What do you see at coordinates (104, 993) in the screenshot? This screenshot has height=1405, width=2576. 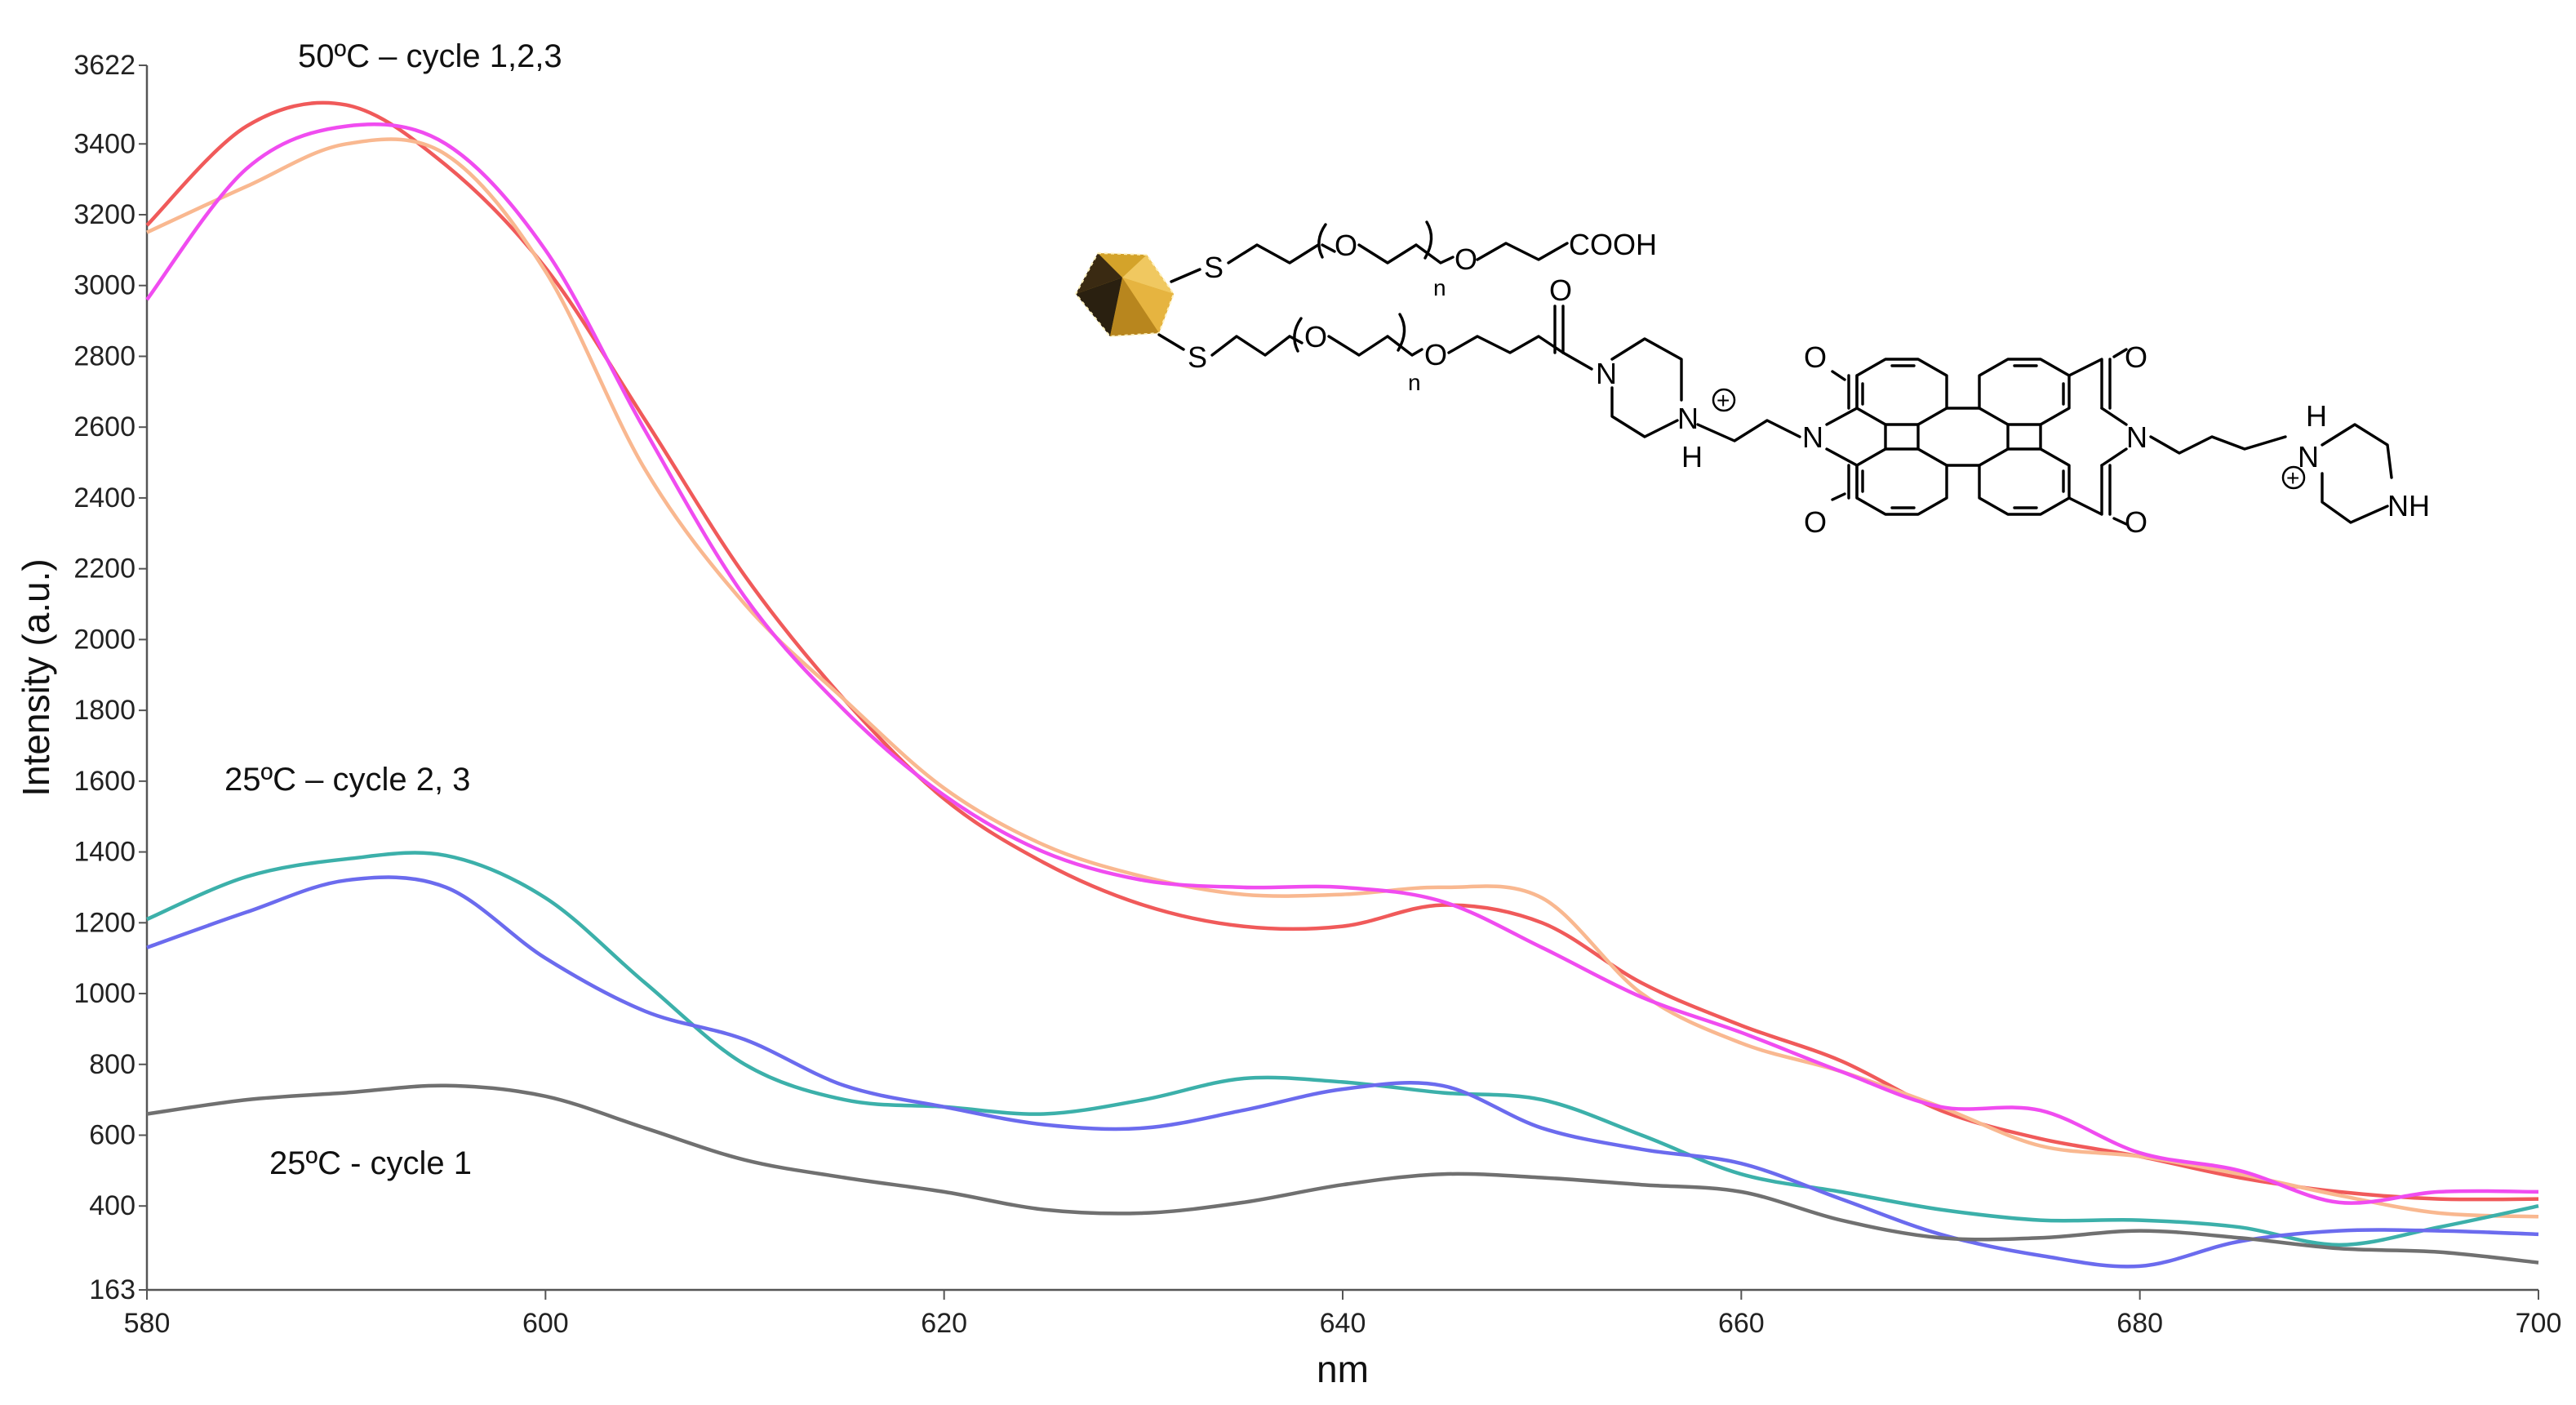 I see `y-tick-label: 1000` at bounding box center [104, 993].